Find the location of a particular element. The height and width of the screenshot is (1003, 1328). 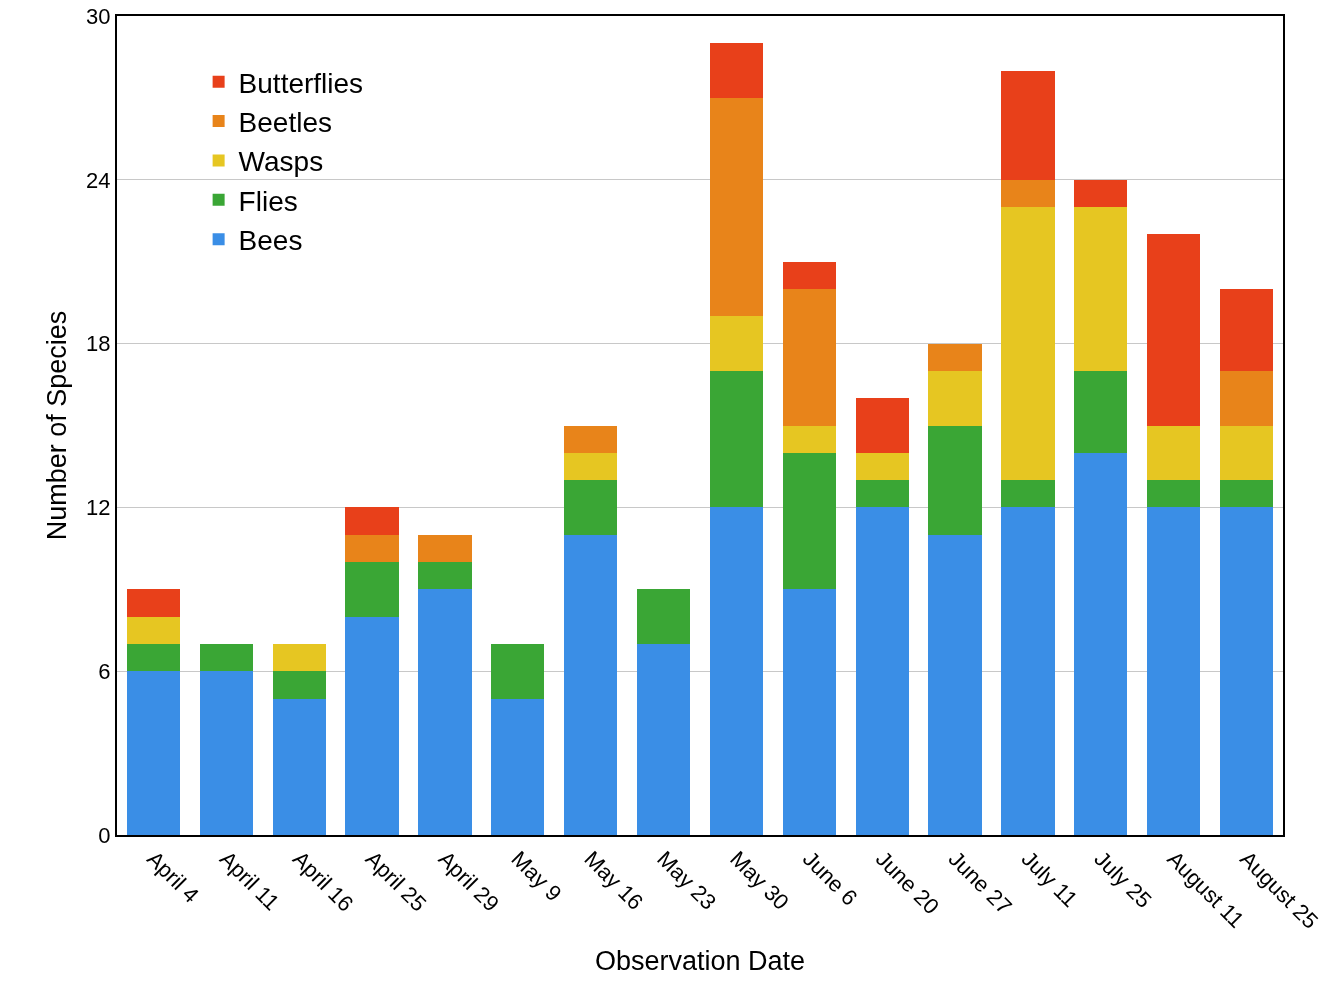

x-tick-label: May 16 is located at coordinates (614, 880).